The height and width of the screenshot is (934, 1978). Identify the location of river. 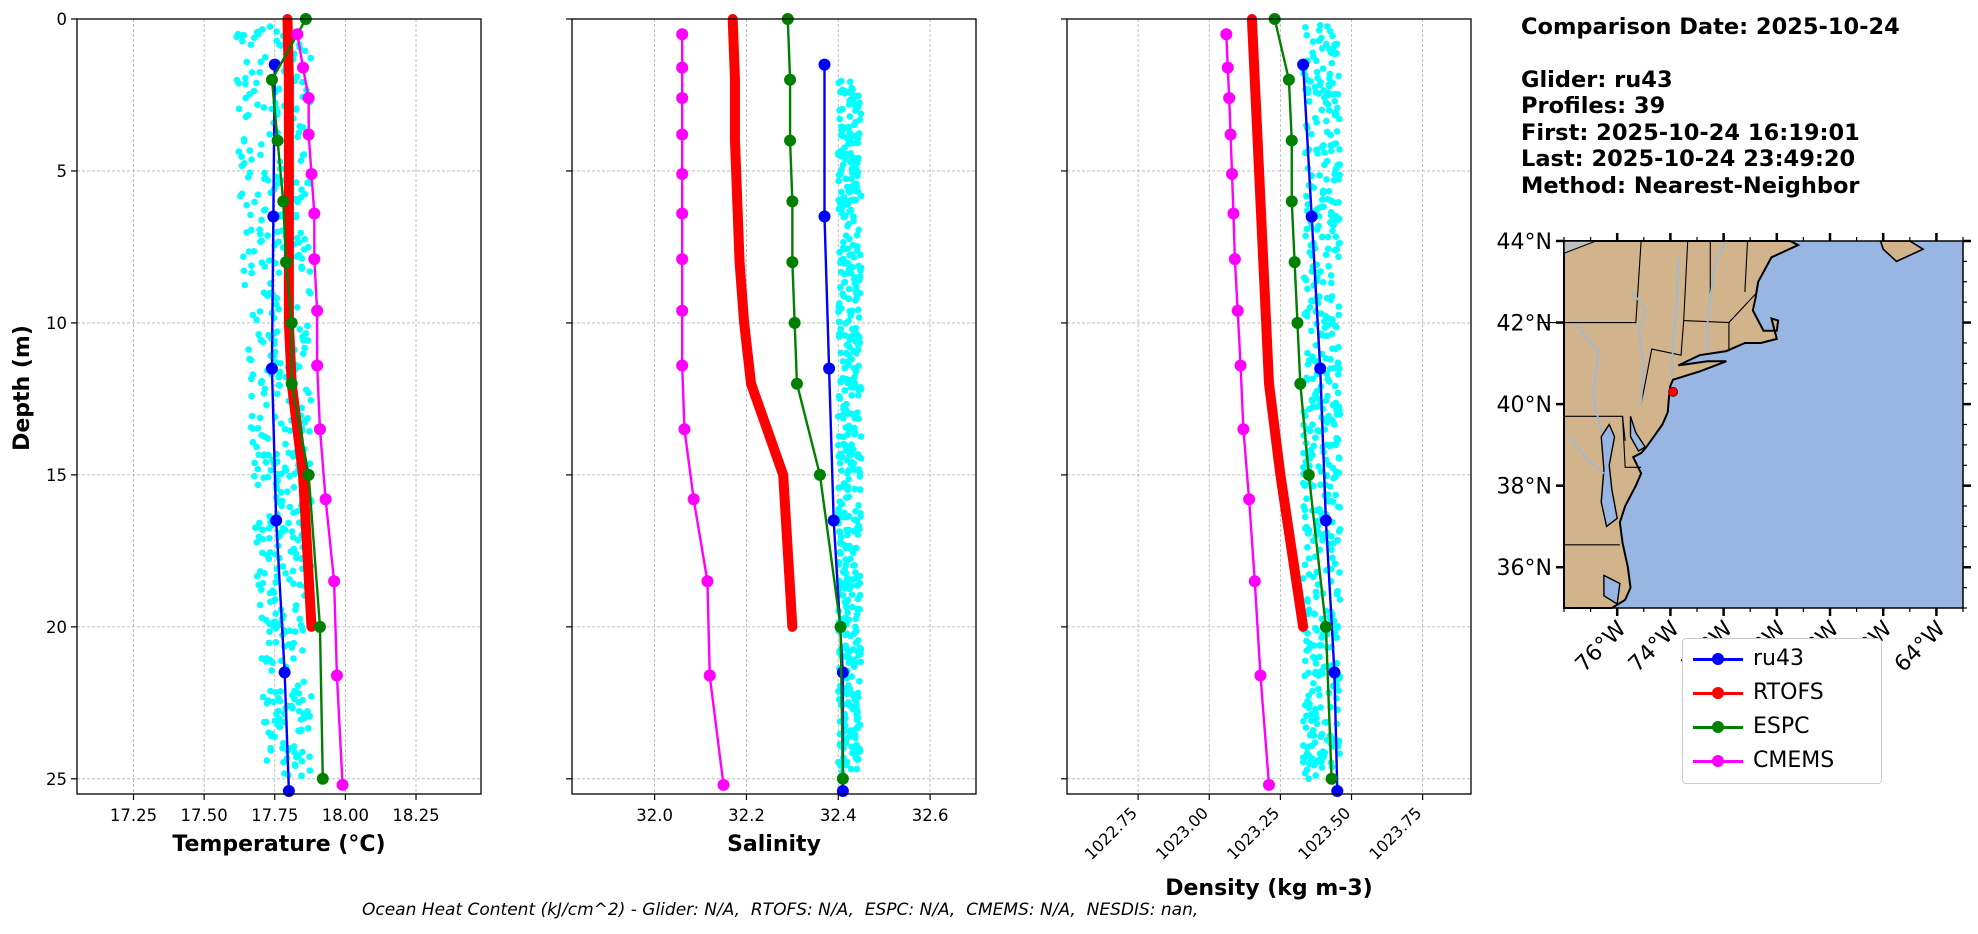
(1717, 296).